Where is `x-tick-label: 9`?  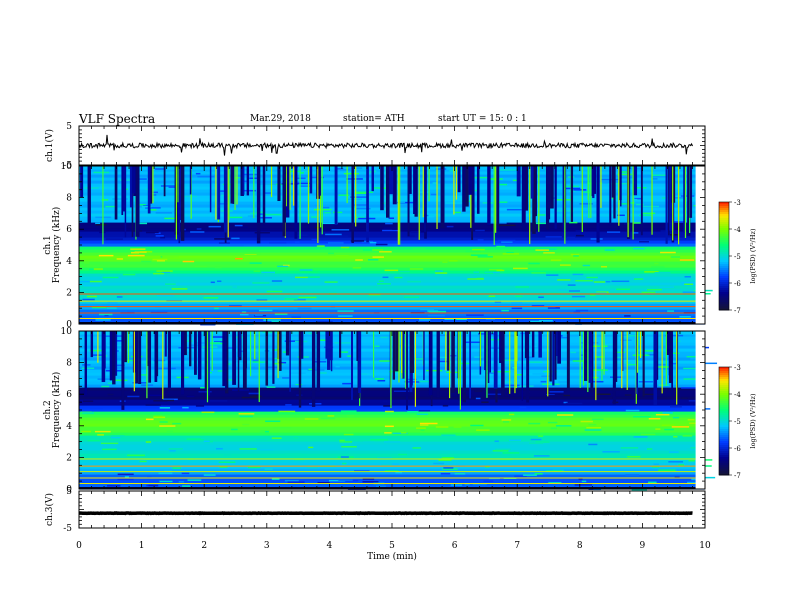 x-tick-label: 9 is located at coordinates (643, 546).